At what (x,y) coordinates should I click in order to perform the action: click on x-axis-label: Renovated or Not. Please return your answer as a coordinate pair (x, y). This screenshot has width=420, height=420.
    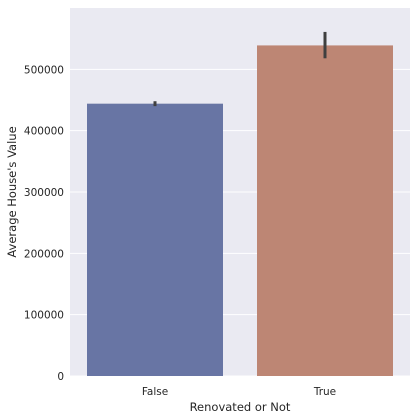
    Looking at the image, I should click on (240, 407).